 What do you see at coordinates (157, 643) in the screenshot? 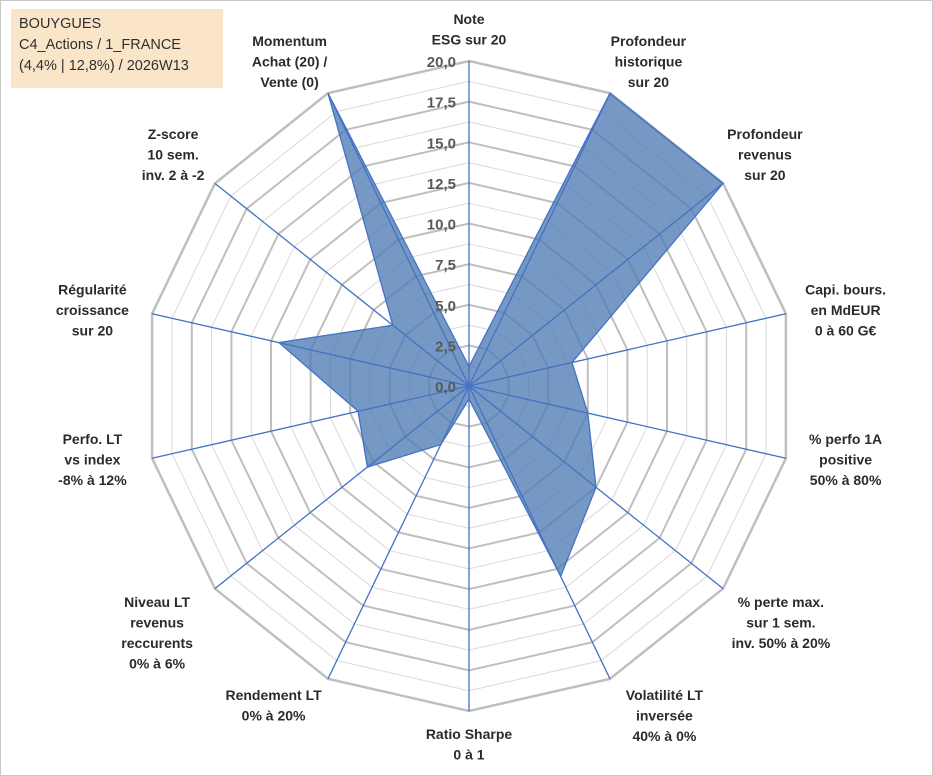
I see `axis-category-line: reccurents` at bounding box center [157, 643].